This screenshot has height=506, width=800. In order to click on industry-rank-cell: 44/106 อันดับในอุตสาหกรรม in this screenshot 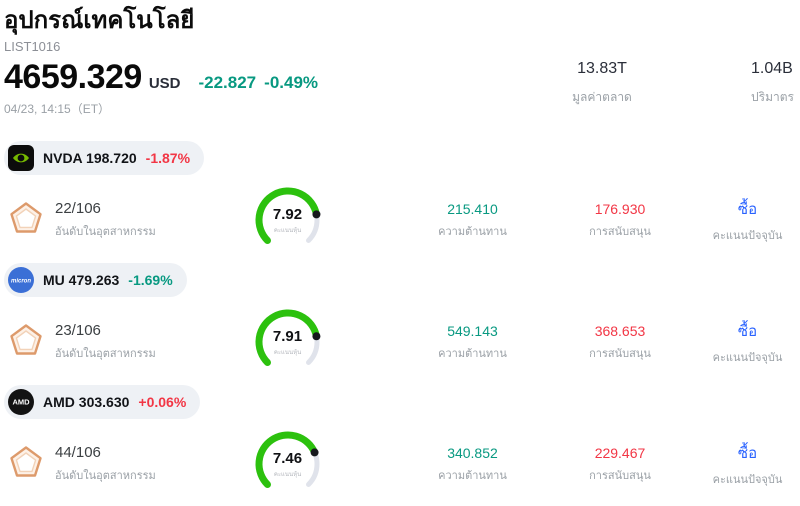, I will do `click(87, 464)`.